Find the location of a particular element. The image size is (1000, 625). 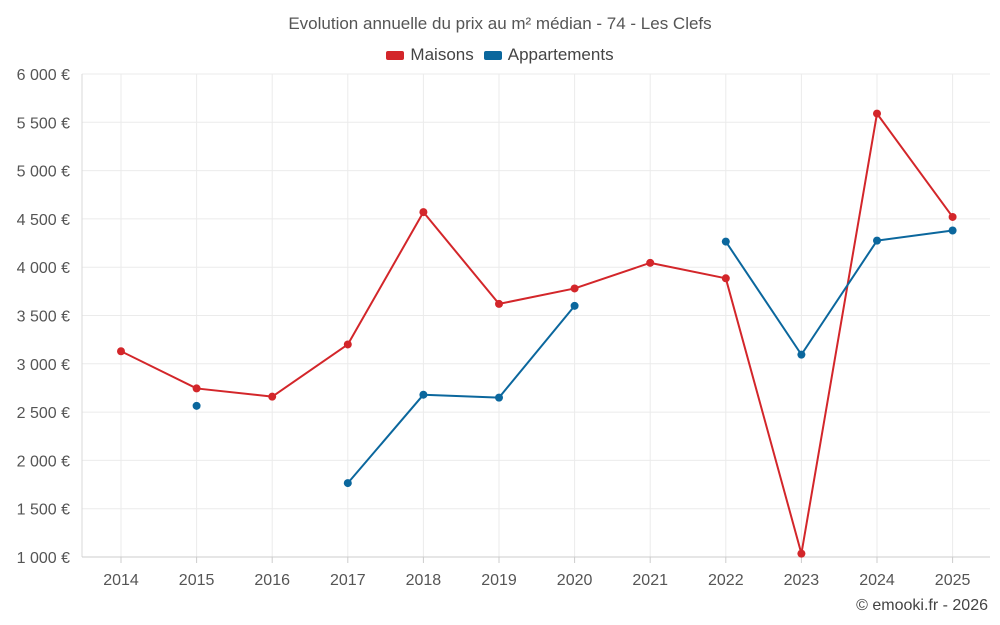

y-tick-label: 1 000 € is located at coordinates (43, 558).